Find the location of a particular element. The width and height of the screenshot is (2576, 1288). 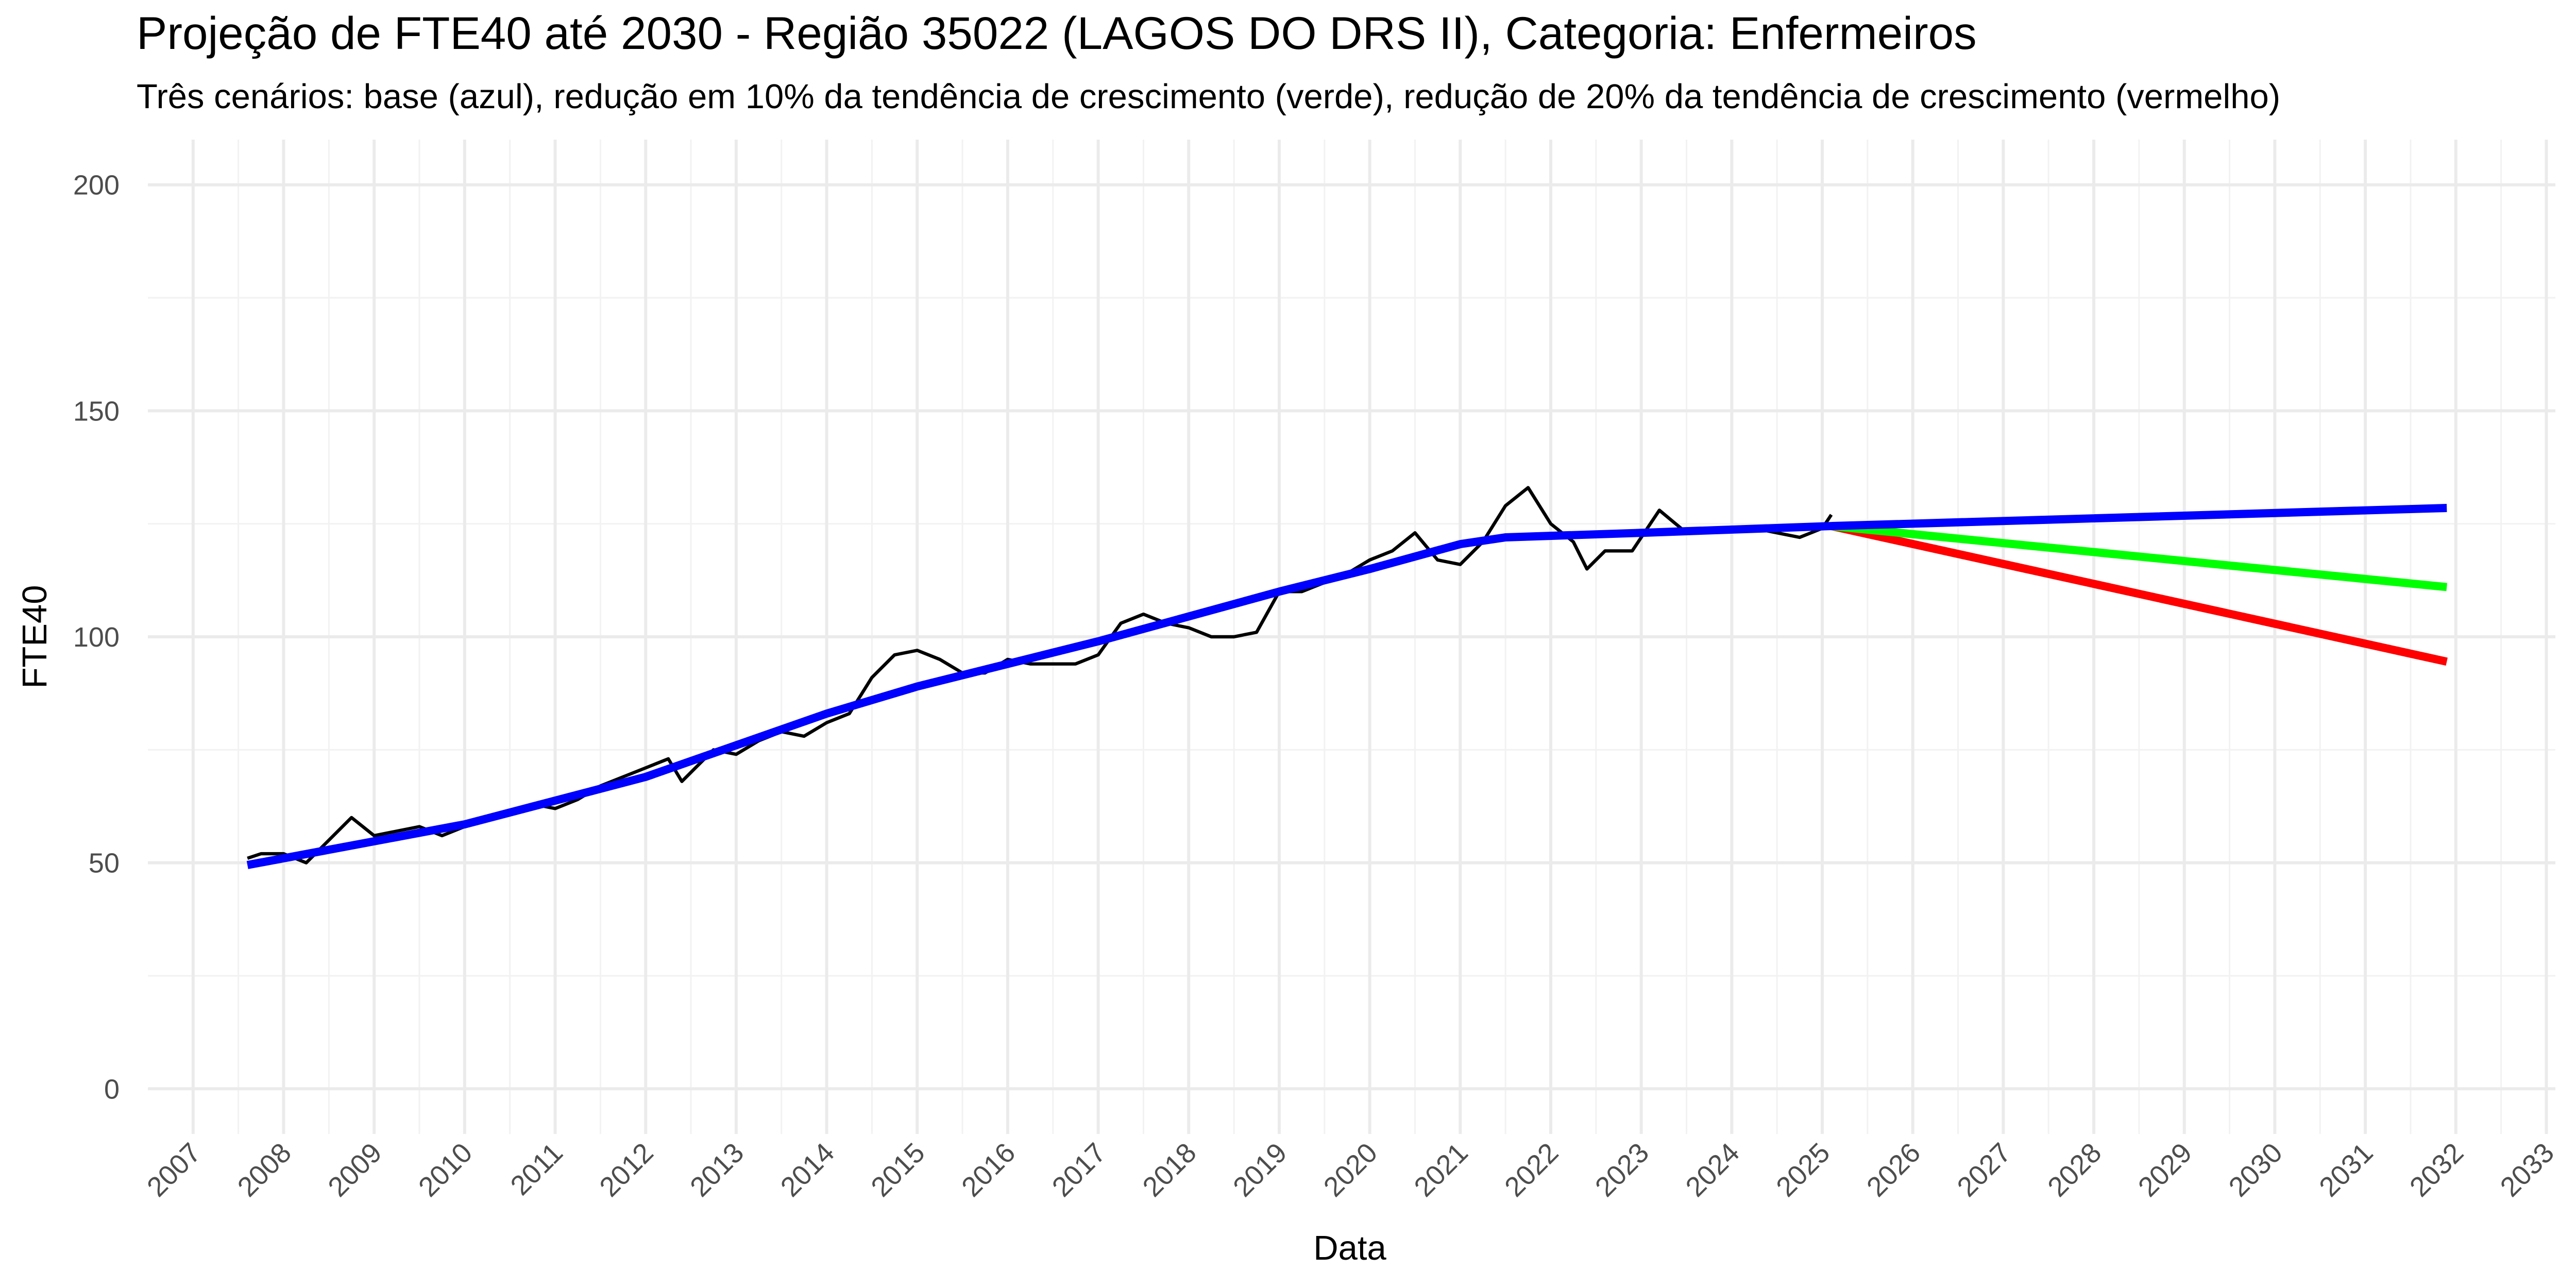

x-tick-label: 2007 is located at coordinates (174, 1169).